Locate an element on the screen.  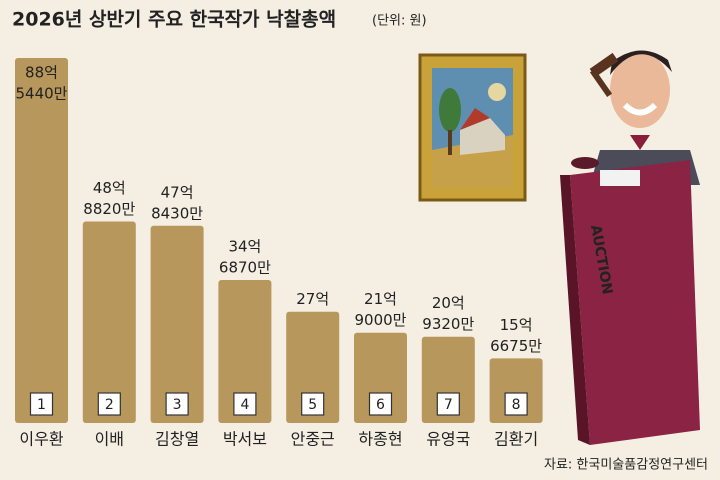
value-label: 6675만 is located at coordinates (516, 346).